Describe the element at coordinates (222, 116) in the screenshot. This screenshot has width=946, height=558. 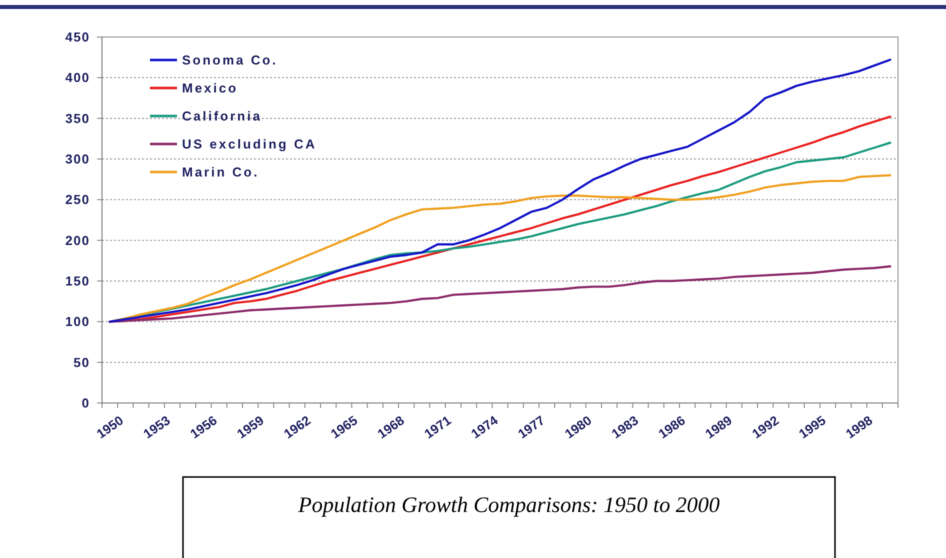
I see `legend-label: California` at that location.